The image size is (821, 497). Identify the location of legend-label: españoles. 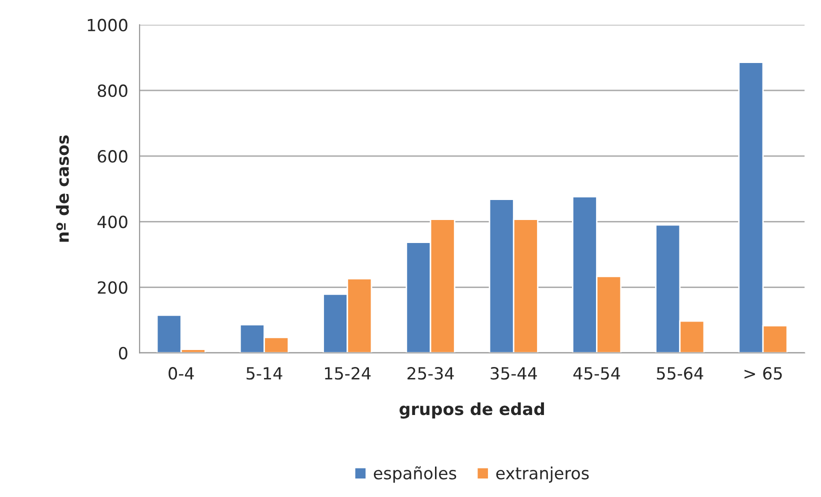
(415, 474).